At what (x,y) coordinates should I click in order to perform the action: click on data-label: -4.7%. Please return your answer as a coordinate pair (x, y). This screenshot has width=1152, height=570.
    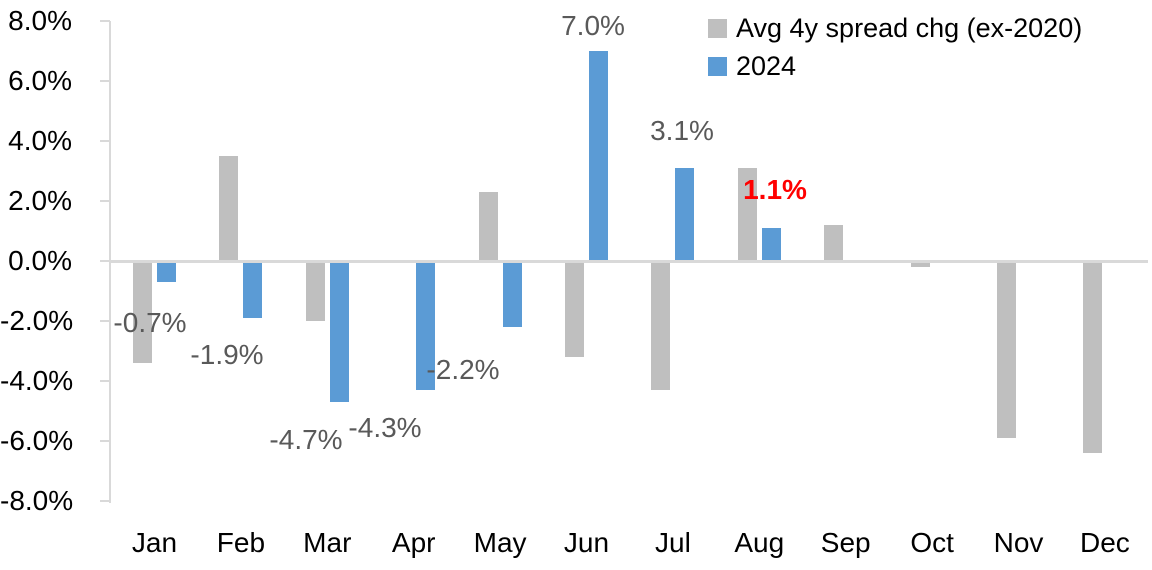
    Looking at the image, I should click on (306, 439).